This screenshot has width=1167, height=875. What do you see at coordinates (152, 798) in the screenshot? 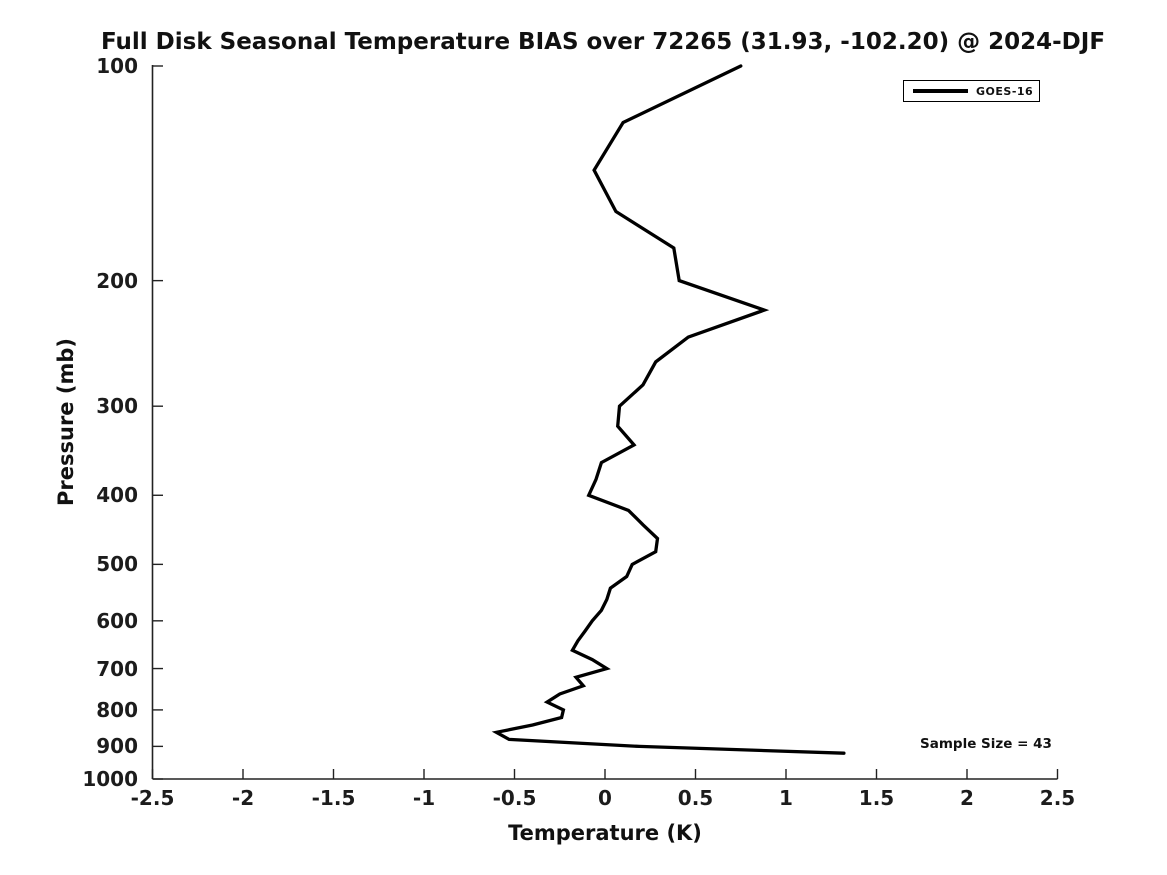
I see `x-tick-label: -2.5` at bounding box center [152, 798].